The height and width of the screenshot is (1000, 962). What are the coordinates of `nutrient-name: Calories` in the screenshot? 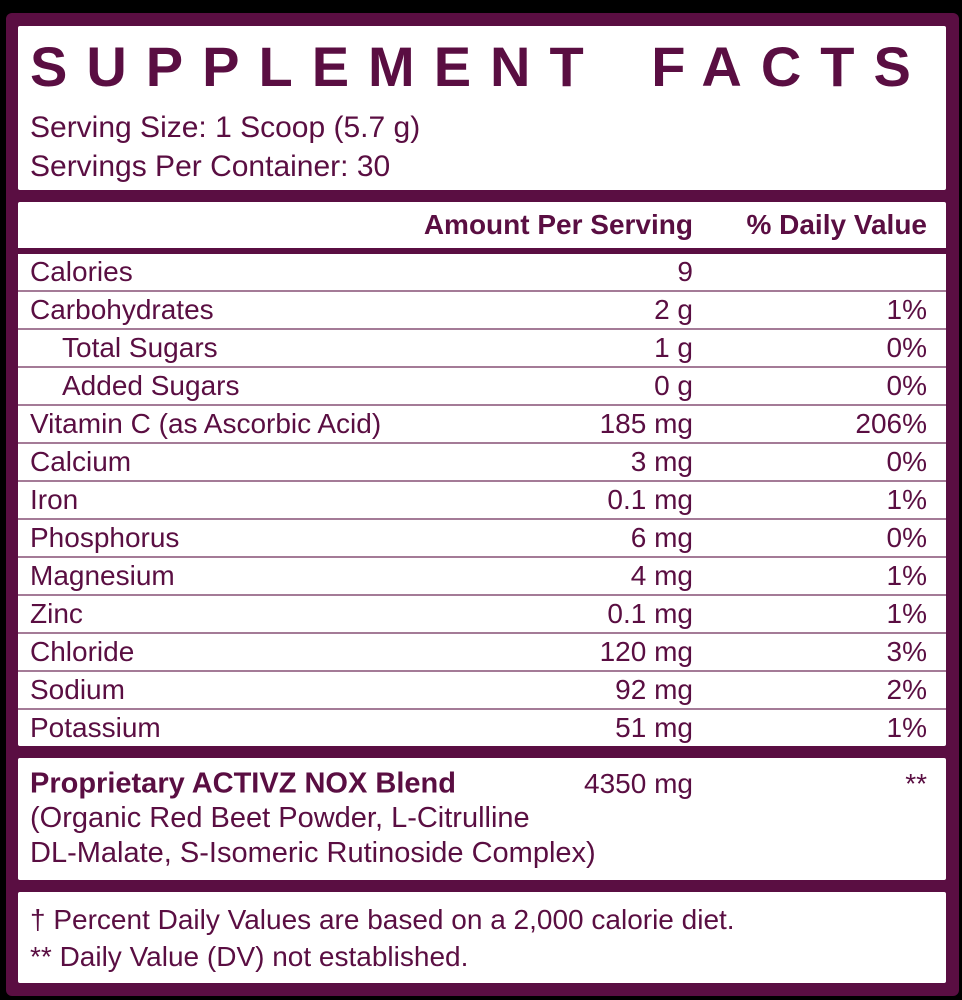 It's located at (81, 271).